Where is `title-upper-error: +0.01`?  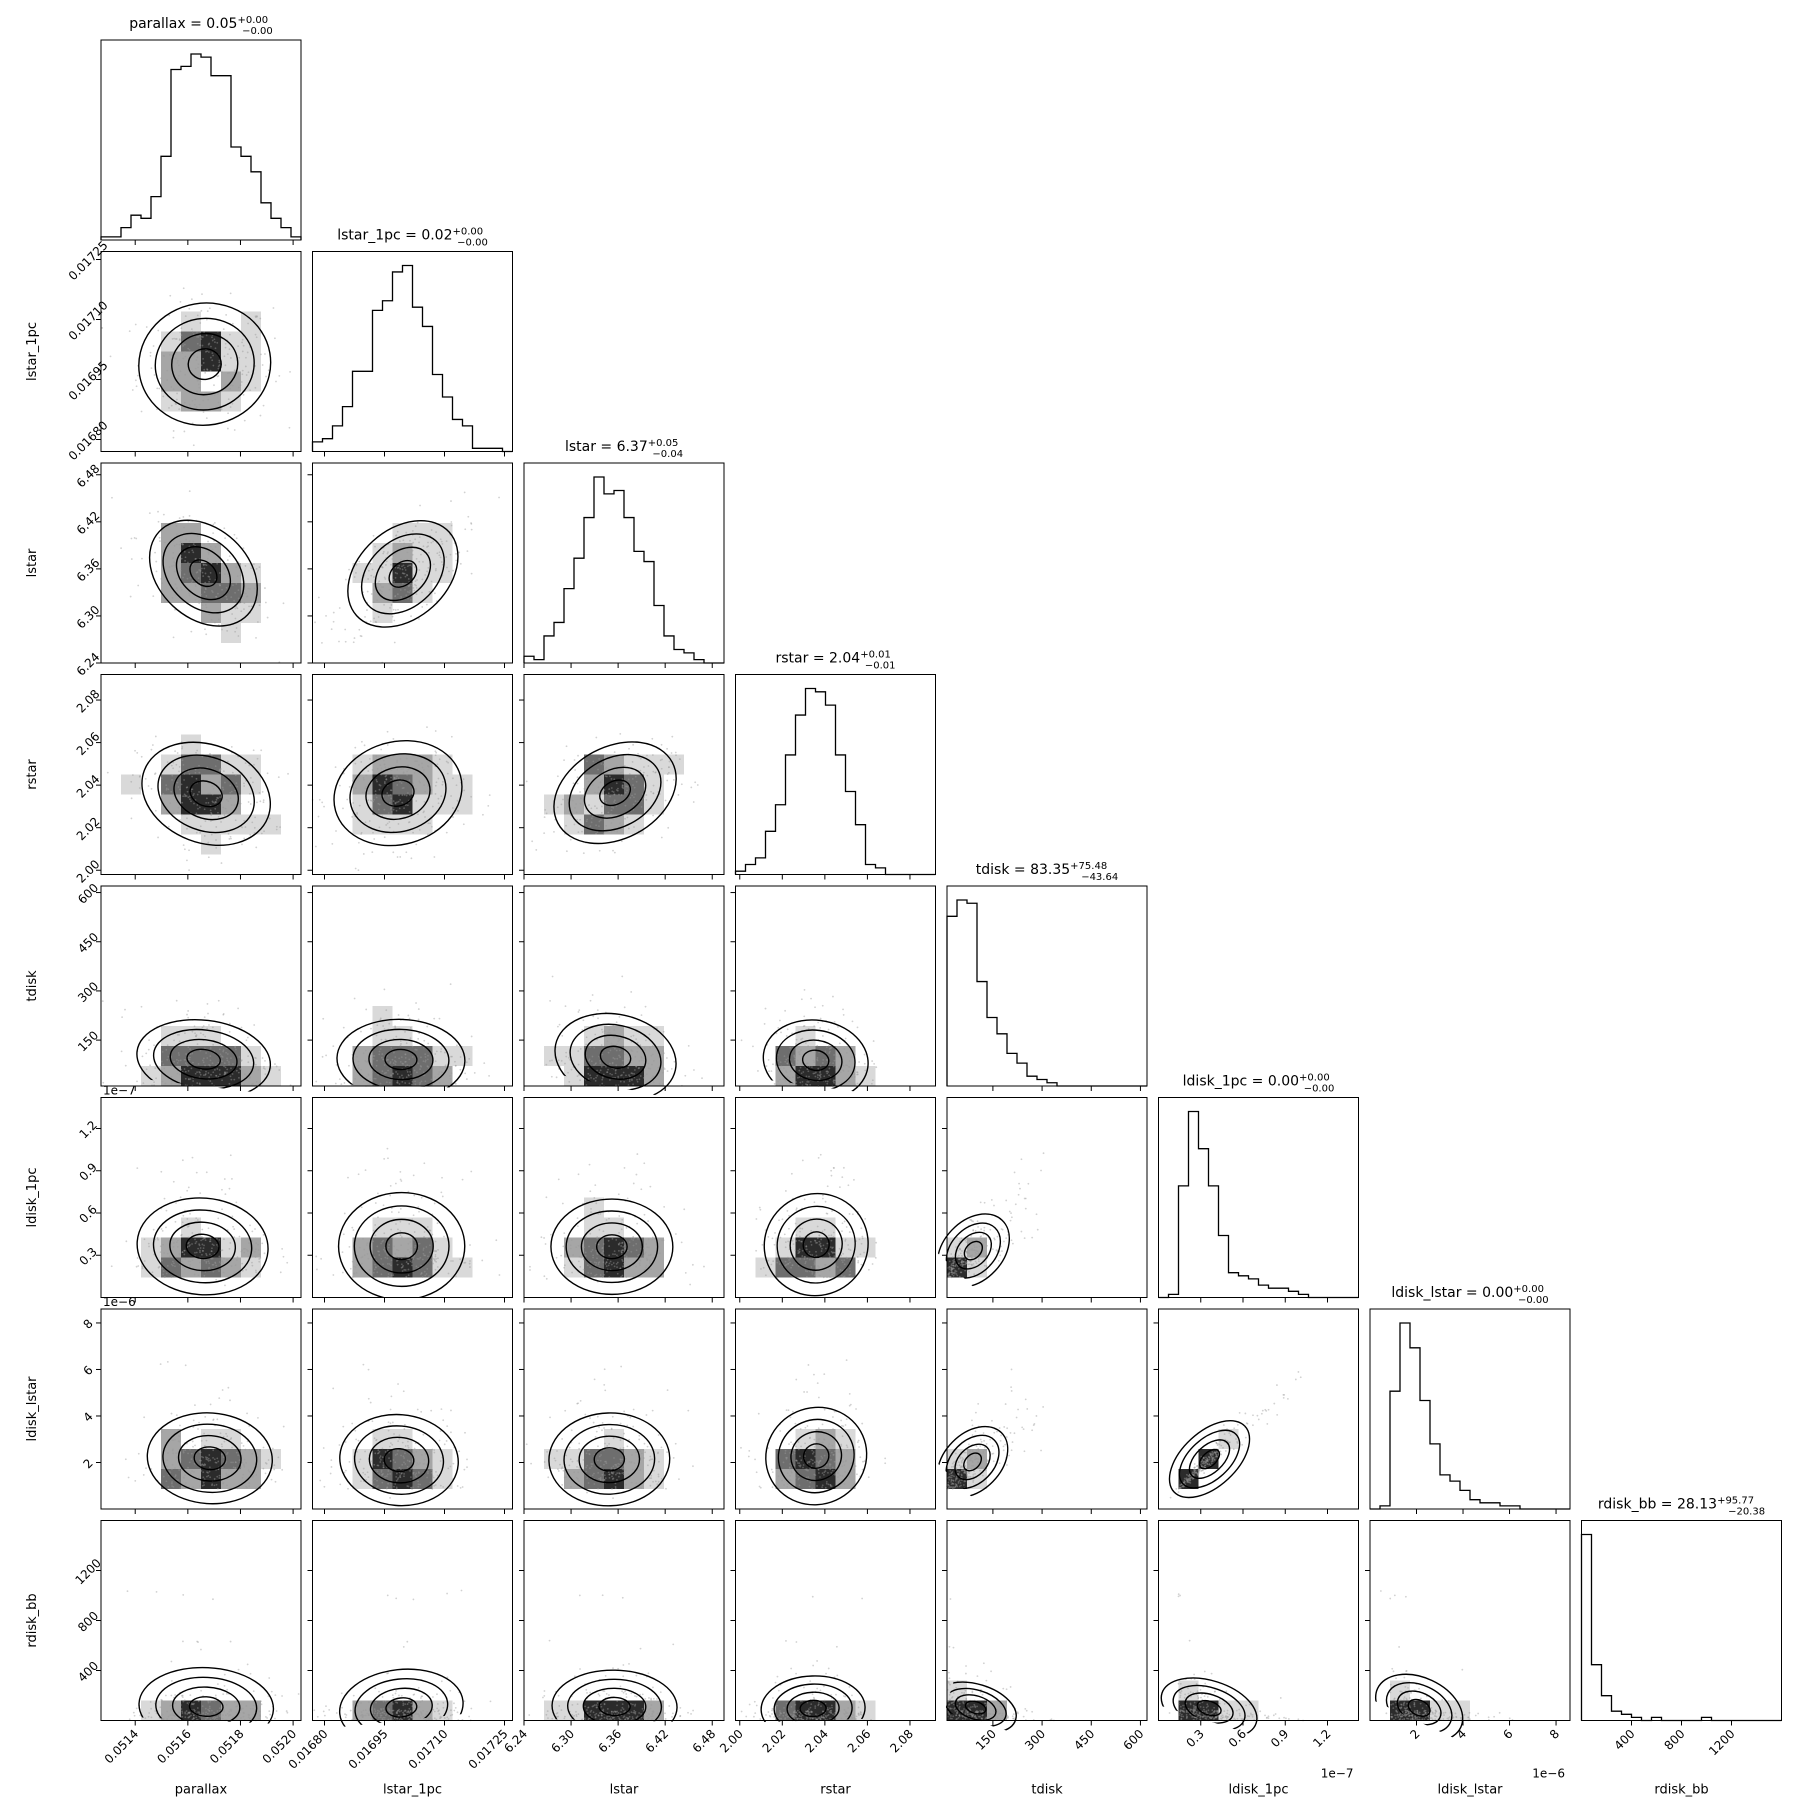
title-upper-error: +0.01 is located at coordinates (875, 655).